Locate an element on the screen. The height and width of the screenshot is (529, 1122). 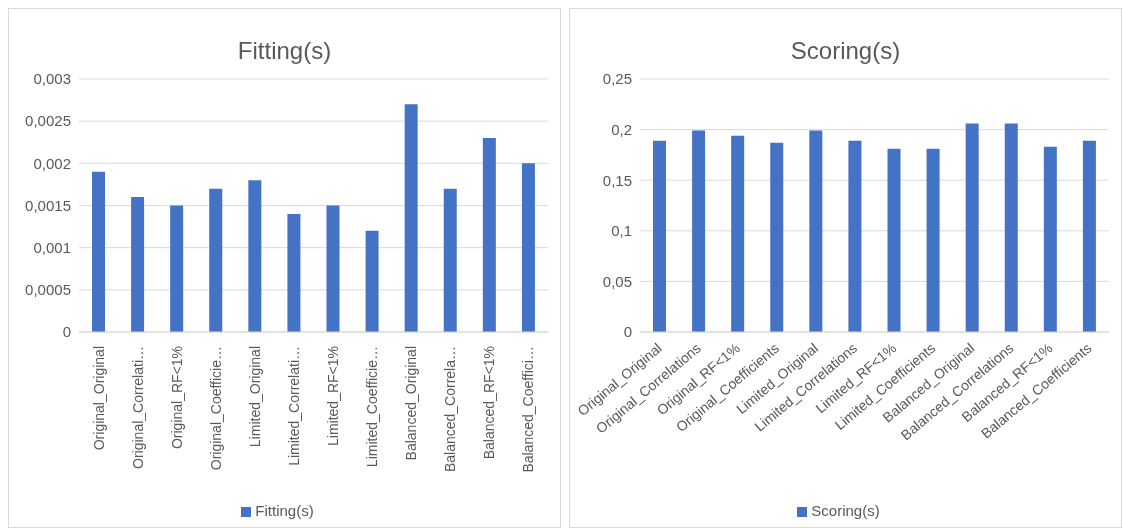
y-tick-label: 0,001 is located at coordinates (52, 247).